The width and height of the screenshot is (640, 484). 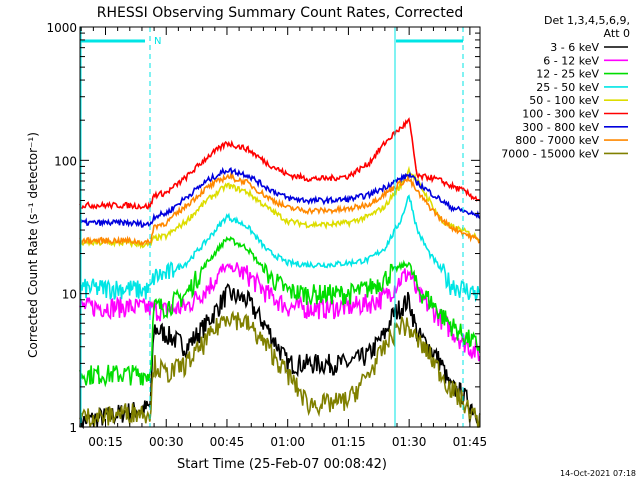 I want to click on x-tick-label-3: 01:00, so click(x=287, y=442).